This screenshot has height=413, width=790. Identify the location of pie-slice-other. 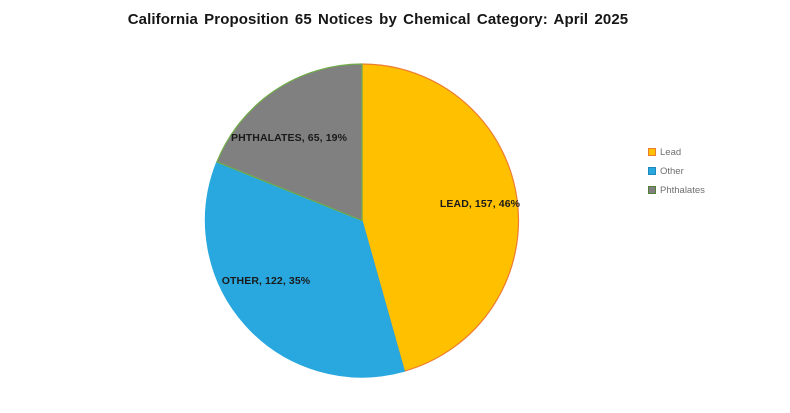
(304, 269).